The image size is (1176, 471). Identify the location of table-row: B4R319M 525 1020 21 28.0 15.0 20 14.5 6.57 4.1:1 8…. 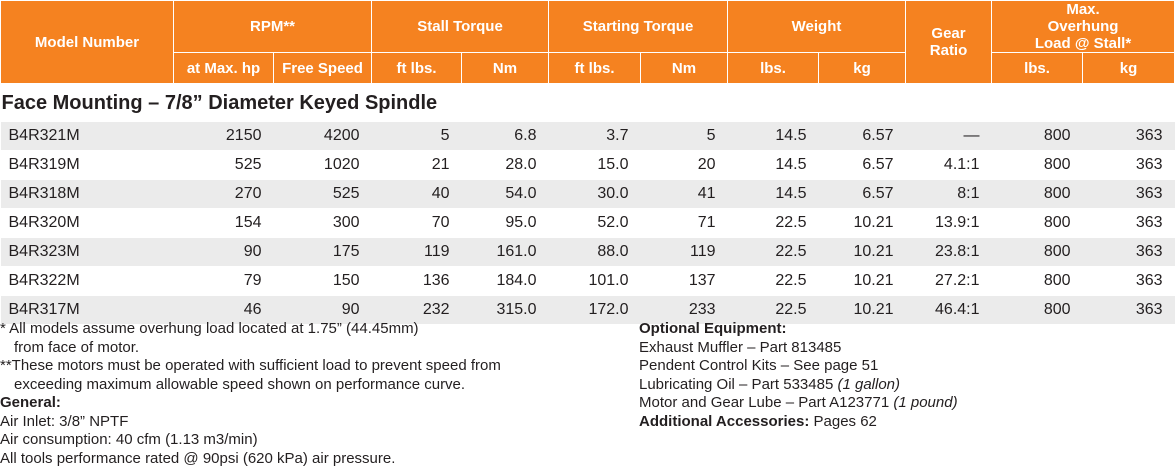
(587, 165).